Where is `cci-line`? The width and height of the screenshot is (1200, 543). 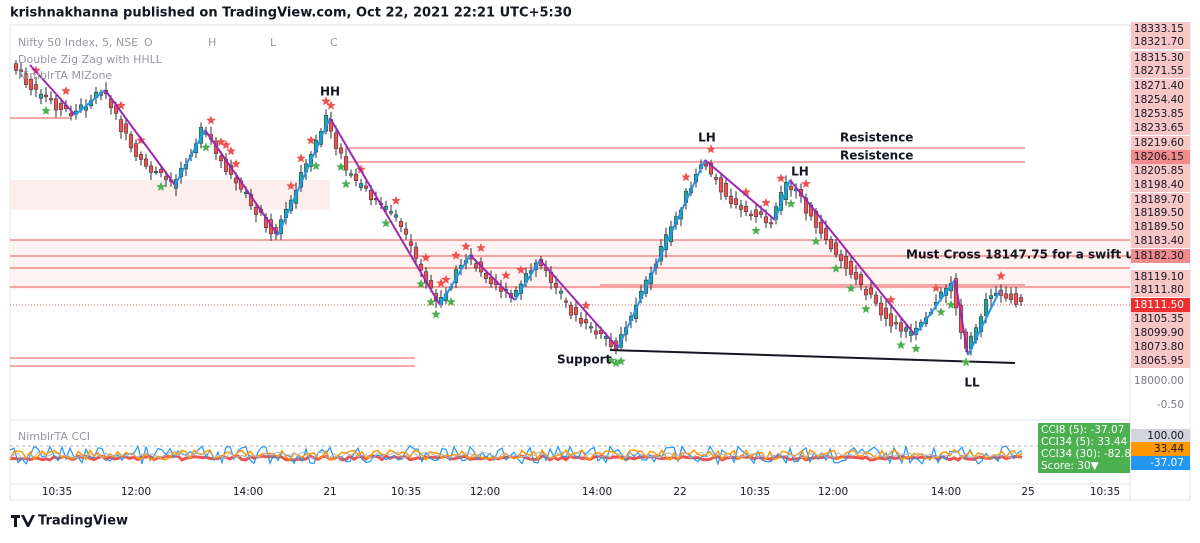 cci-line is located at coordinates (516, 455).